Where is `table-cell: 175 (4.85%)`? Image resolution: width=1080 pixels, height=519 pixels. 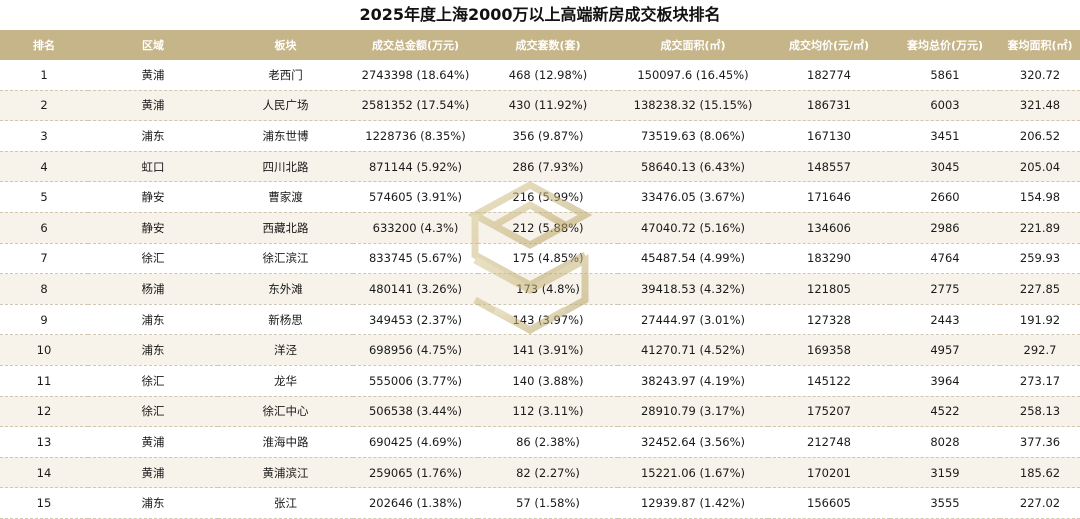 table-cell: 175 (4.85%) is located at coordinates (548, 259).